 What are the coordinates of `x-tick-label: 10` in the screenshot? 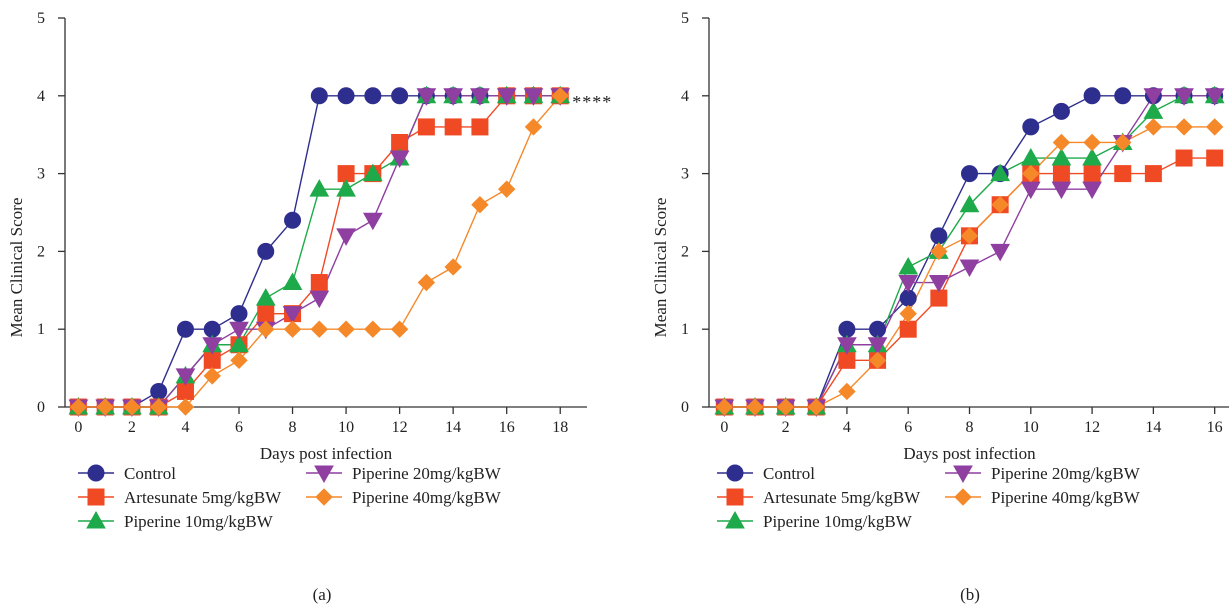 It's located at (1031, 427).